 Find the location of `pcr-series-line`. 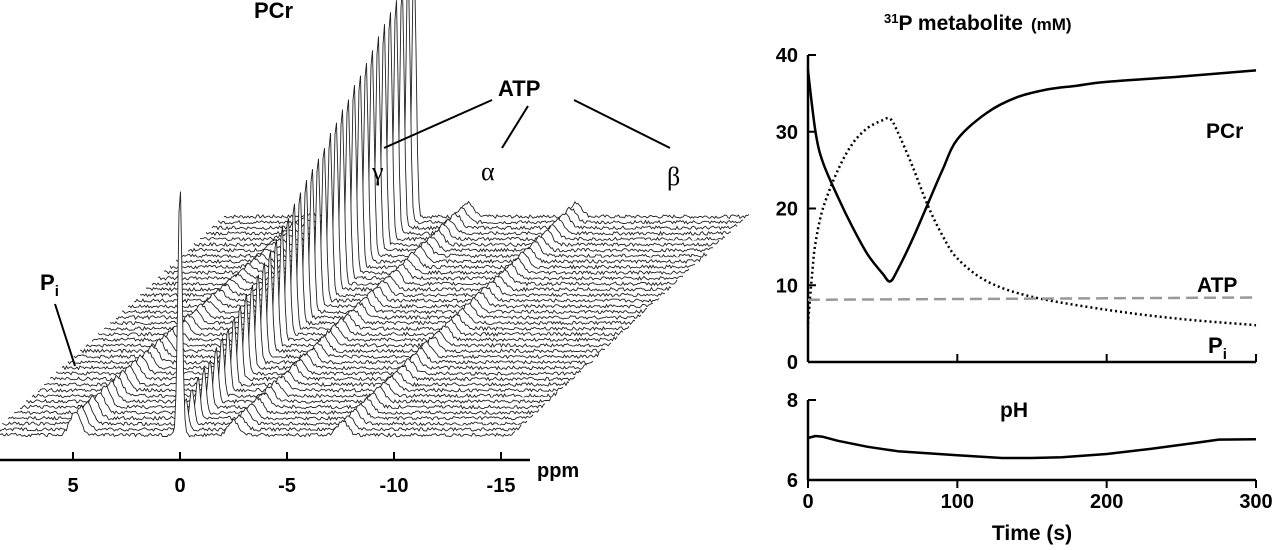

pcr-series-line is located at coordinates (1031, 176).